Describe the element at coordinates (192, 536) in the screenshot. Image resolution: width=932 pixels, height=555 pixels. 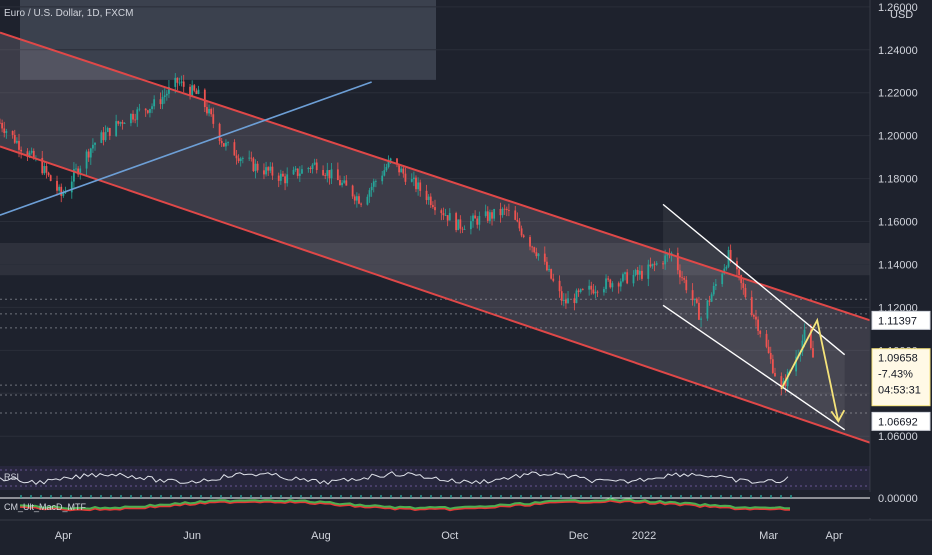
I see `x-tick-label-1: Jun` at that location.